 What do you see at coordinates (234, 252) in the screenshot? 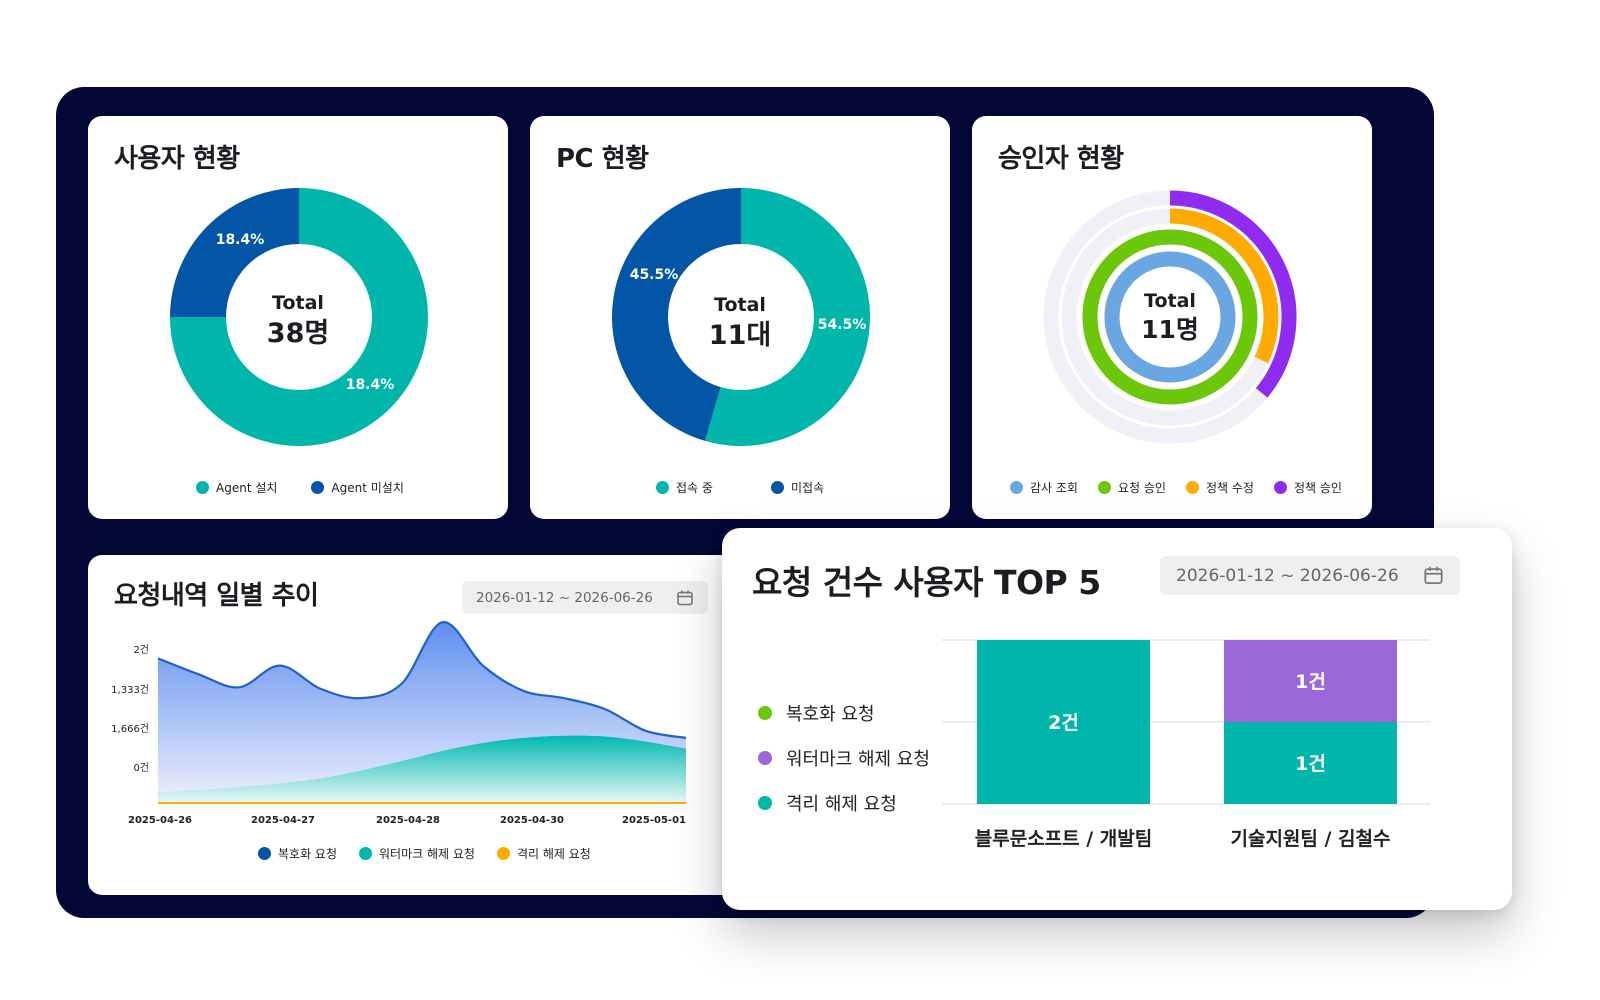
I see `donut-slice-agent-not-installed` at bounding box center [234, 252].